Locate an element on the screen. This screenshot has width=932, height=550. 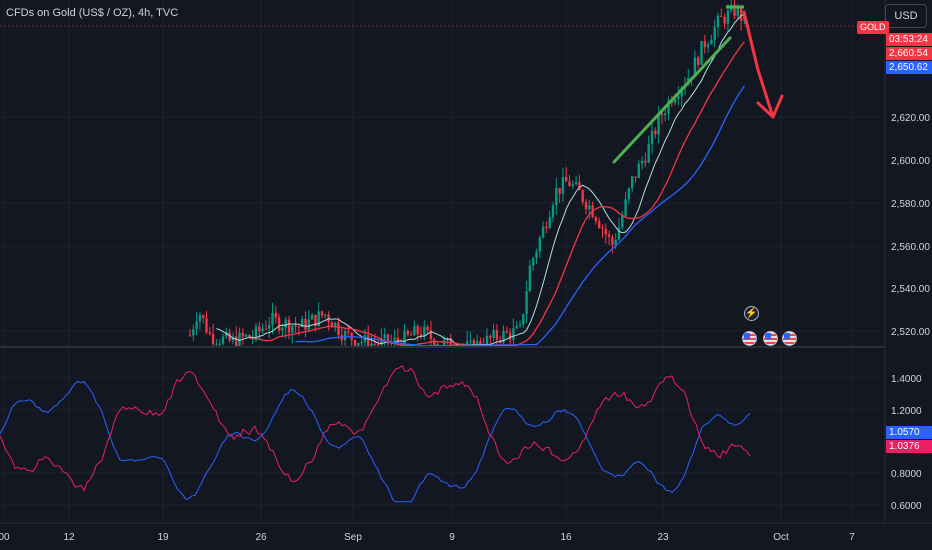
countdown-tag: 03:53:24 is located at coordinates (909, 39).